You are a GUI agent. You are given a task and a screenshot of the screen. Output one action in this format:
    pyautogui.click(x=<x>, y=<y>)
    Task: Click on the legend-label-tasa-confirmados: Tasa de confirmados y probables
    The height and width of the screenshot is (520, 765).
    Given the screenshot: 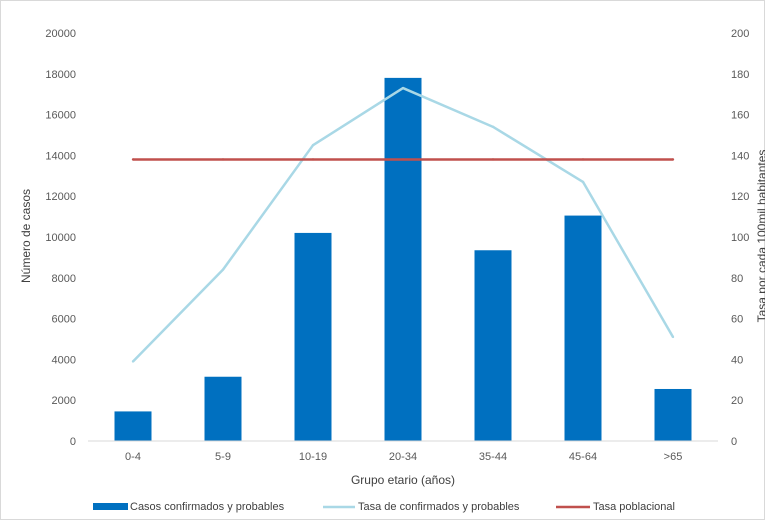 What is the action you would take?
    pyautogui.click(x=439, y=507)
    